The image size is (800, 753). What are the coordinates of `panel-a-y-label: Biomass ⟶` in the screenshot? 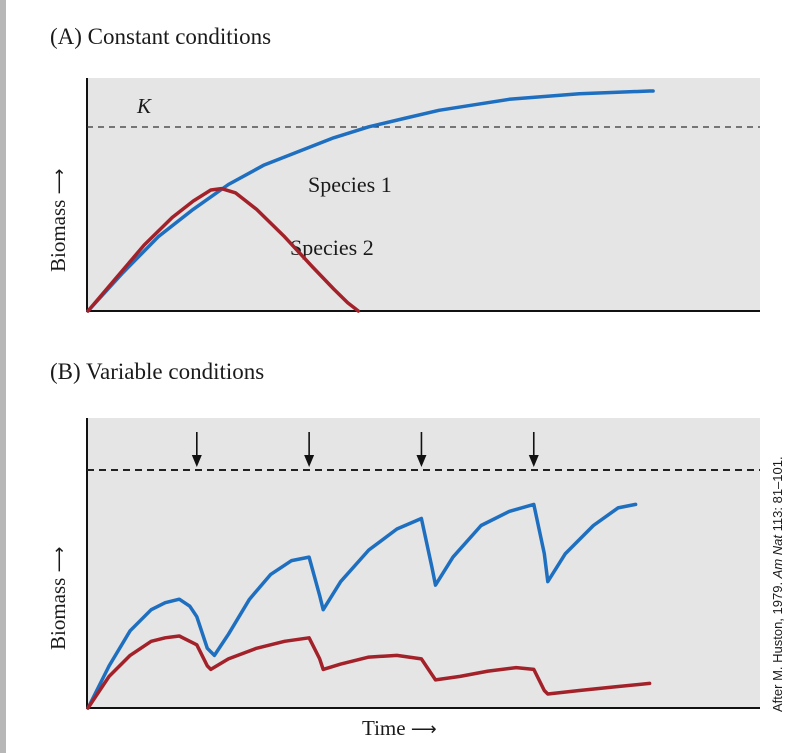 It's located at (58, 220).